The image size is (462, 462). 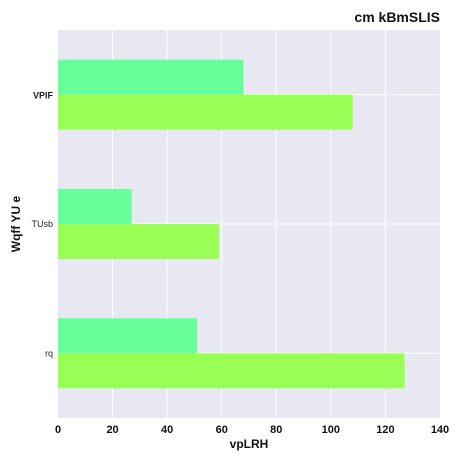 I want to click on x-tick-label: 100, so click(x=331, y=430).